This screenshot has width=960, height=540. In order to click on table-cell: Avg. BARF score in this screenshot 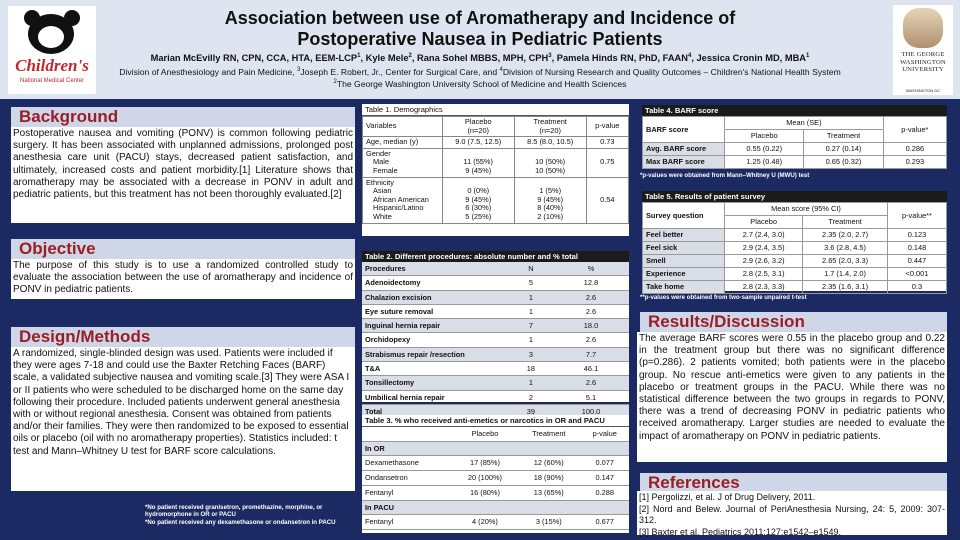, I will do `click(683, 149)`.